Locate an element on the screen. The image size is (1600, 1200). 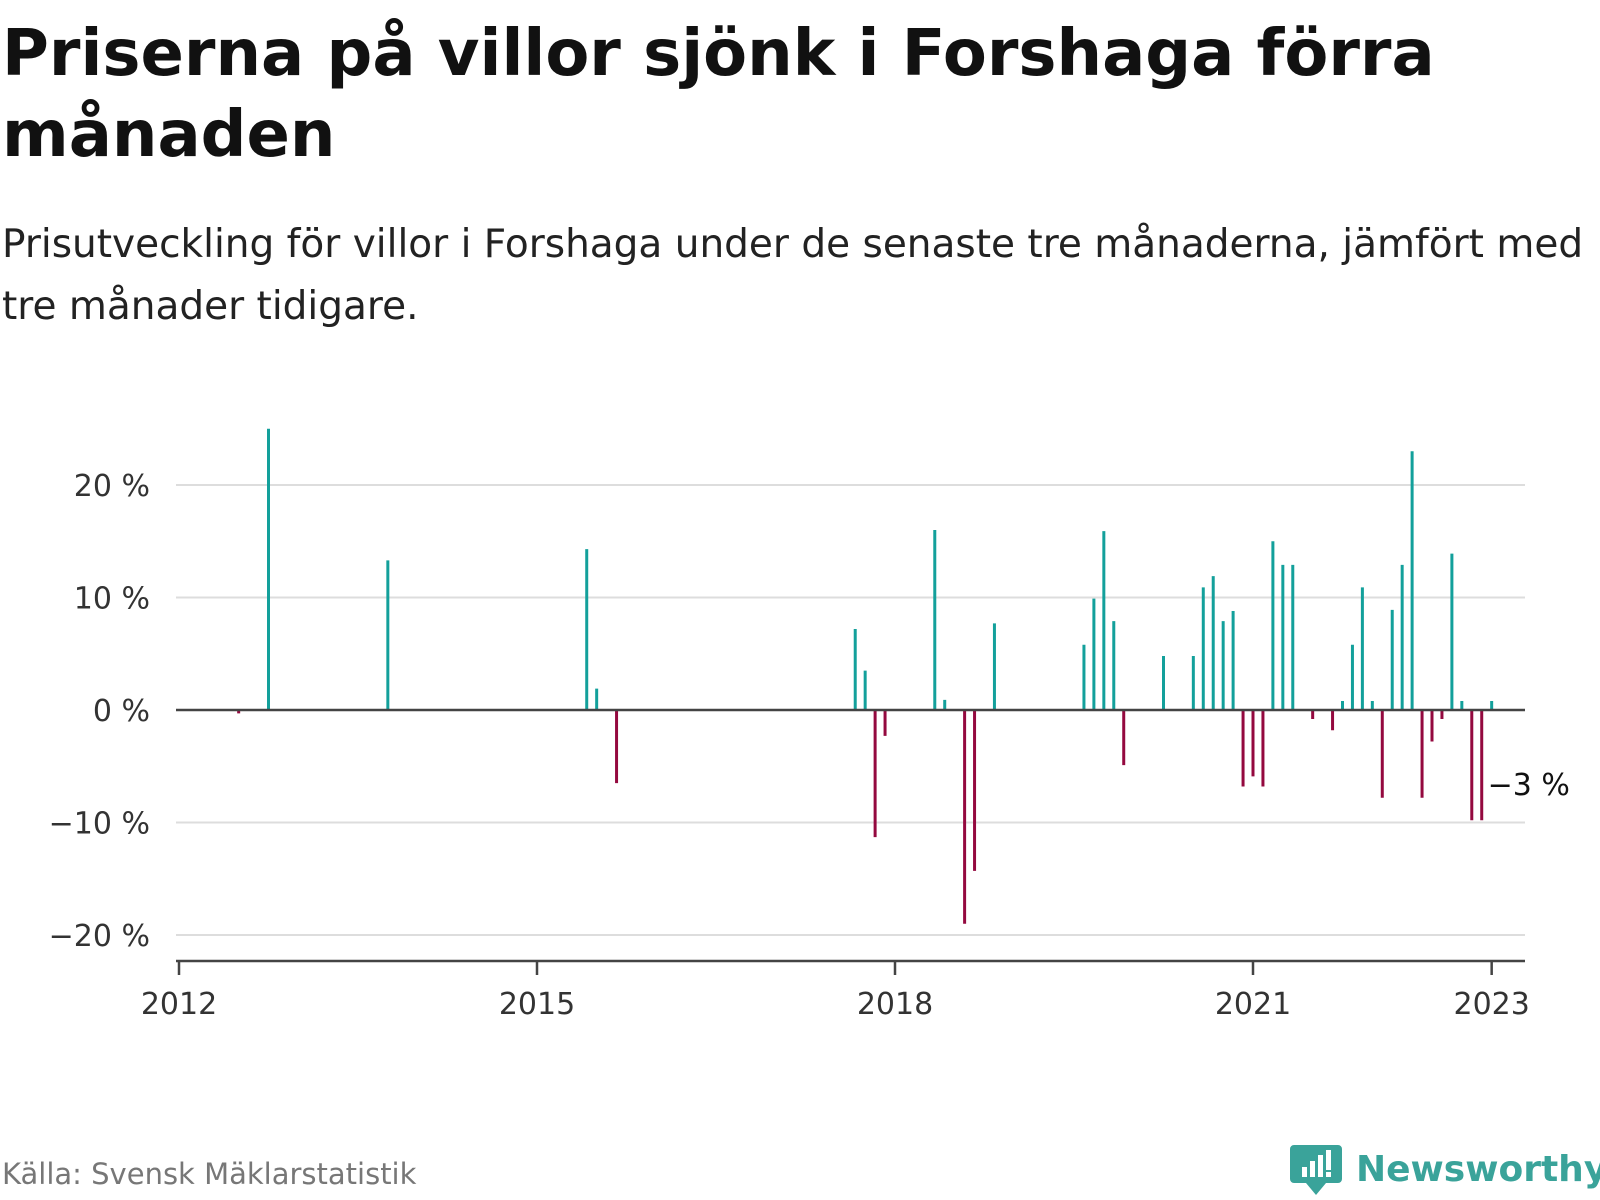
x-tick-label: 2018 is located at coordinates (895, 1004).